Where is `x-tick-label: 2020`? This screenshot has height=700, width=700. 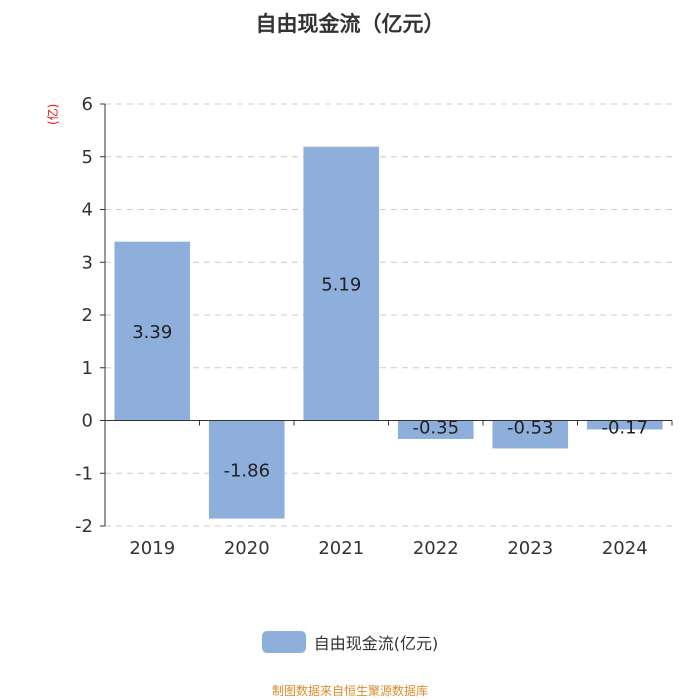 x-tick-label: 2020 is located at coordinates (247, 548).